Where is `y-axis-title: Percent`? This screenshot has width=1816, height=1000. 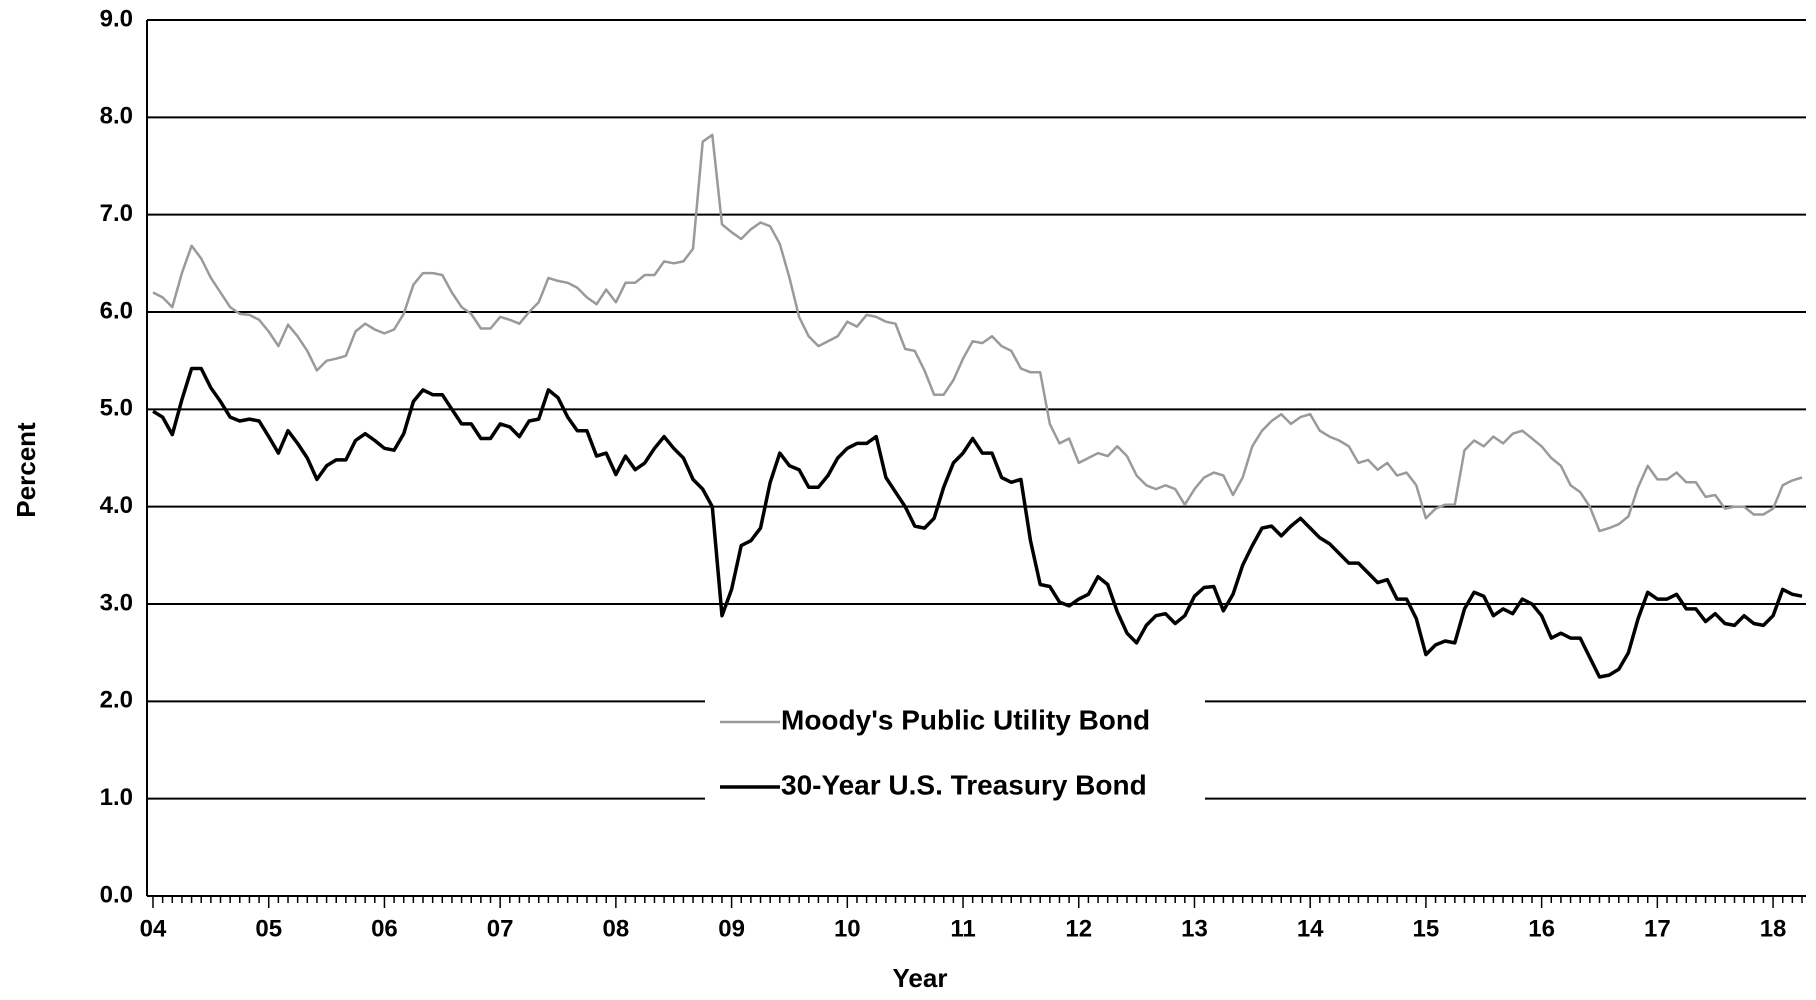 y-axis-title: Percent is located at coordinates (26, 470).